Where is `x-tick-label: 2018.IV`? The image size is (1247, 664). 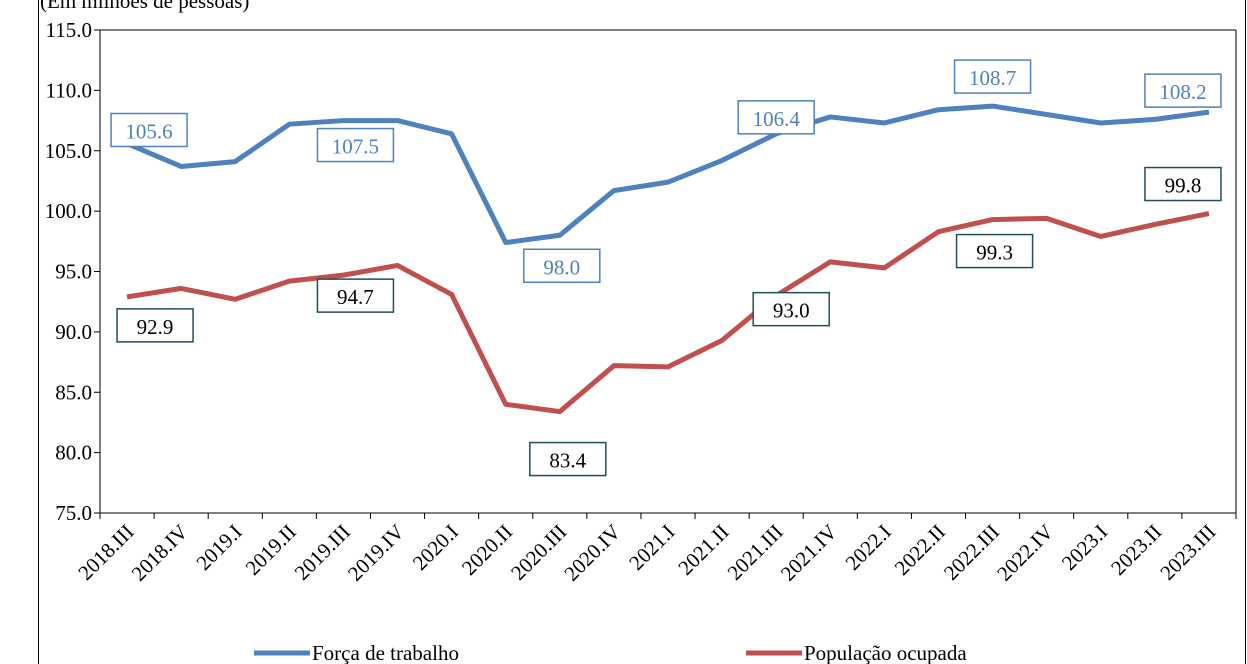
x-tick-label: 2018.IV is located at coordinates (160, 553).